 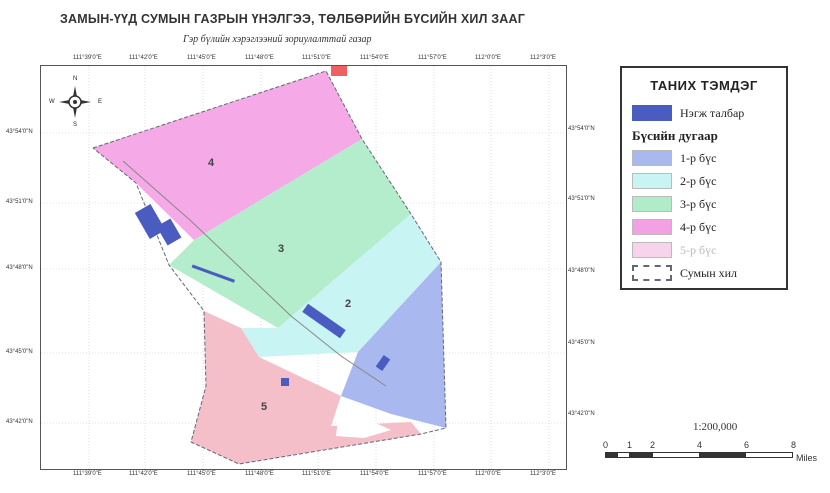 What do you see at coordinates (488, 58) in the screenshot?
I see `top-tick: 112°0'0"E` at bounding box center [488, 58].